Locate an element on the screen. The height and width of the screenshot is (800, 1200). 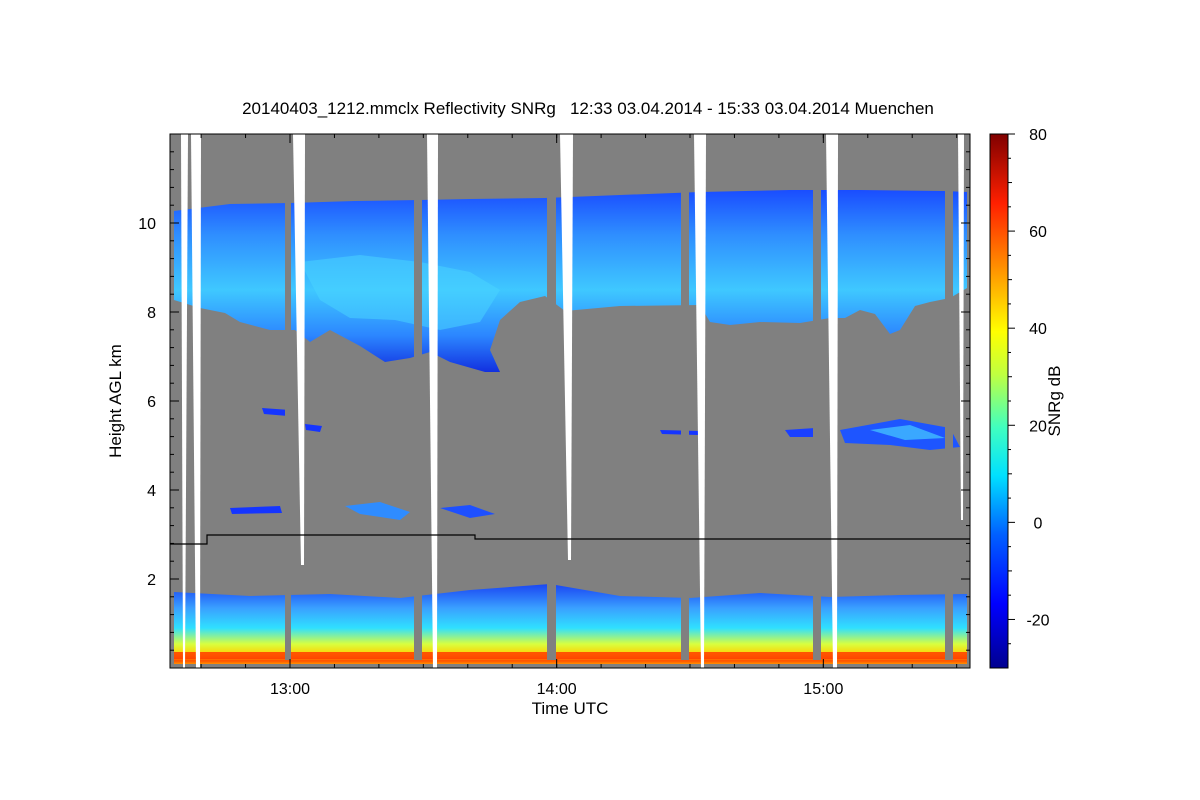
colorbar-label: SNRg dB is located at coordinates (1054, 401).